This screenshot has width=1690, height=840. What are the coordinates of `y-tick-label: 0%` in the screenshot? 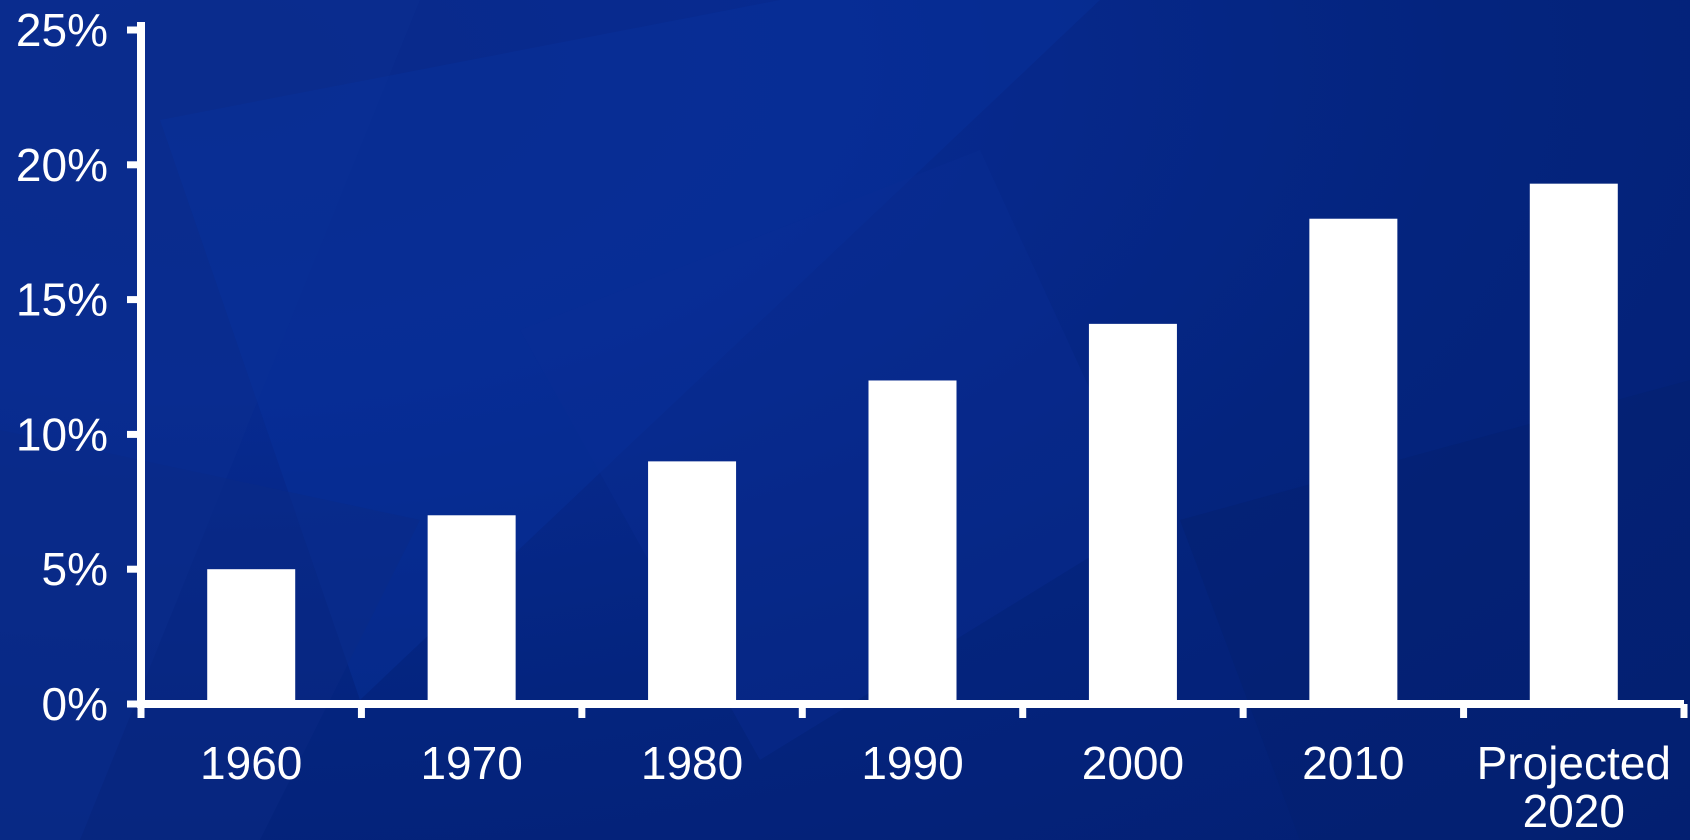 It's located at (75, 704).